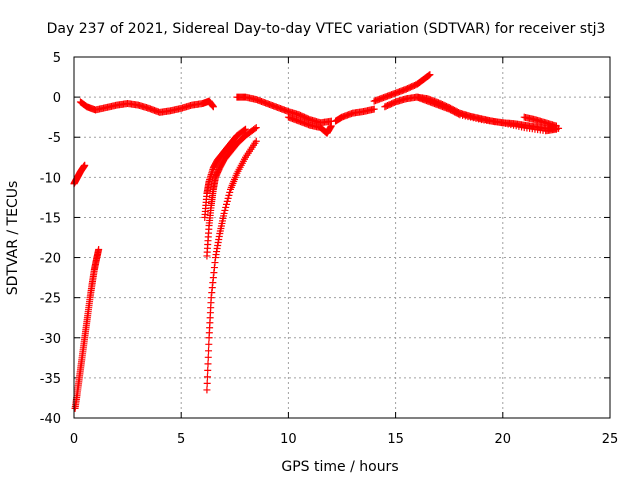 This screenshot has height=480, width=640. Describe the element at coordinates (13, 238) in the screenshot. I see `y-axis-label: SDTVAR / TECUs` at that location.